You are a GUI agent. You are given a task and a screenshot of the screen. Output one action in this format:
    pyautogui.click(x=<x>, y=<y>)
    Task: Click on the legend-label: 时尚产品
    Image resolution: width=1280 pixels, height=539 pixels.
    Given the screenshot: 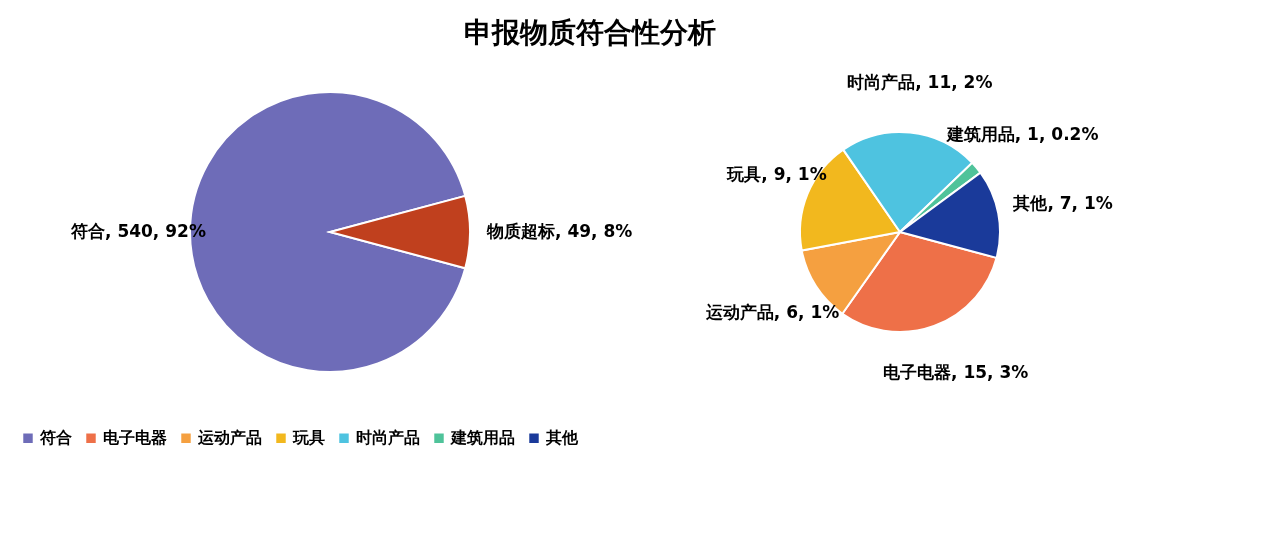 What is the action you would take?
    pyautogui.click(x=388, y=438)
    